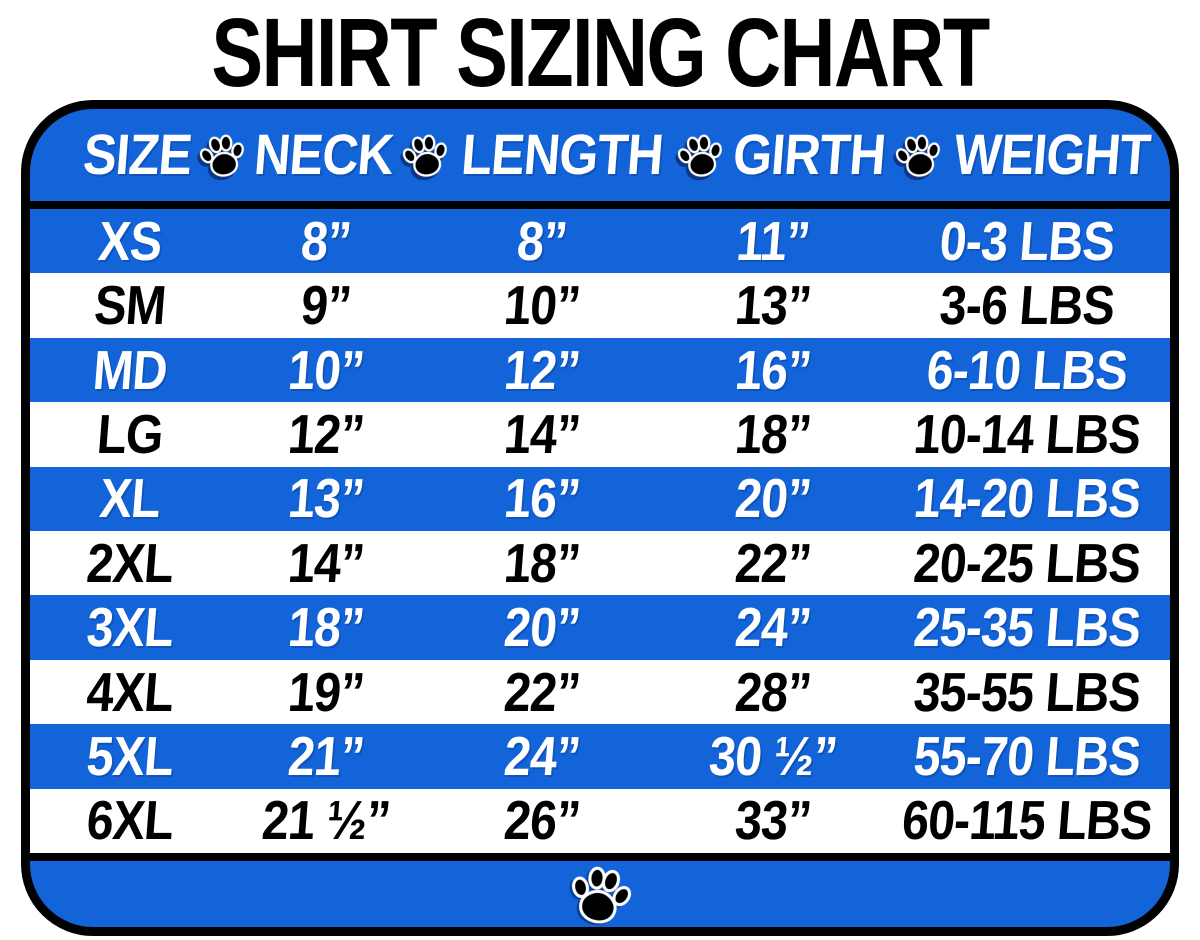 This screenshot has height=940, width=1200. Describe the element at coordinates (542, 691) in the screenshot. I see `cell-length: 22”` at that location.